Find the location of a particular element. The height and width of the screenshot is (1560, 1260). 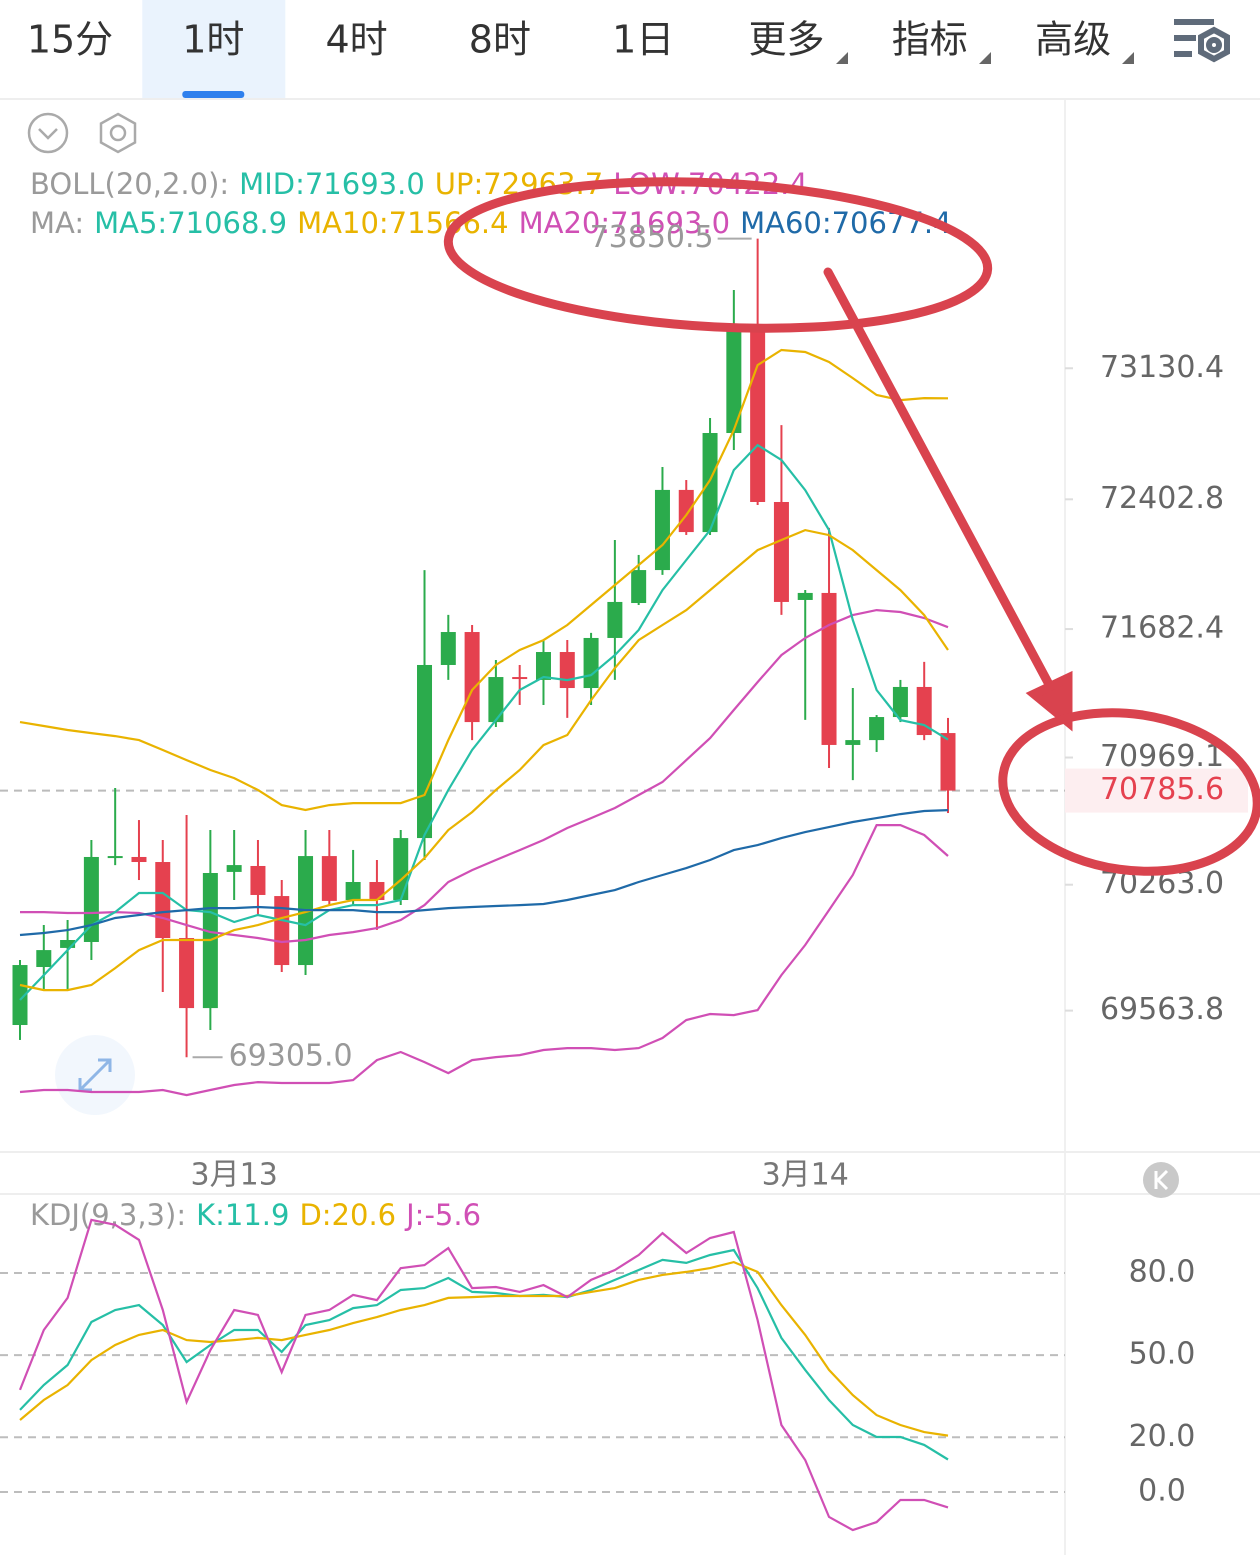

legend-entry: MID:71693.0 is located at coordinates (332, 184).